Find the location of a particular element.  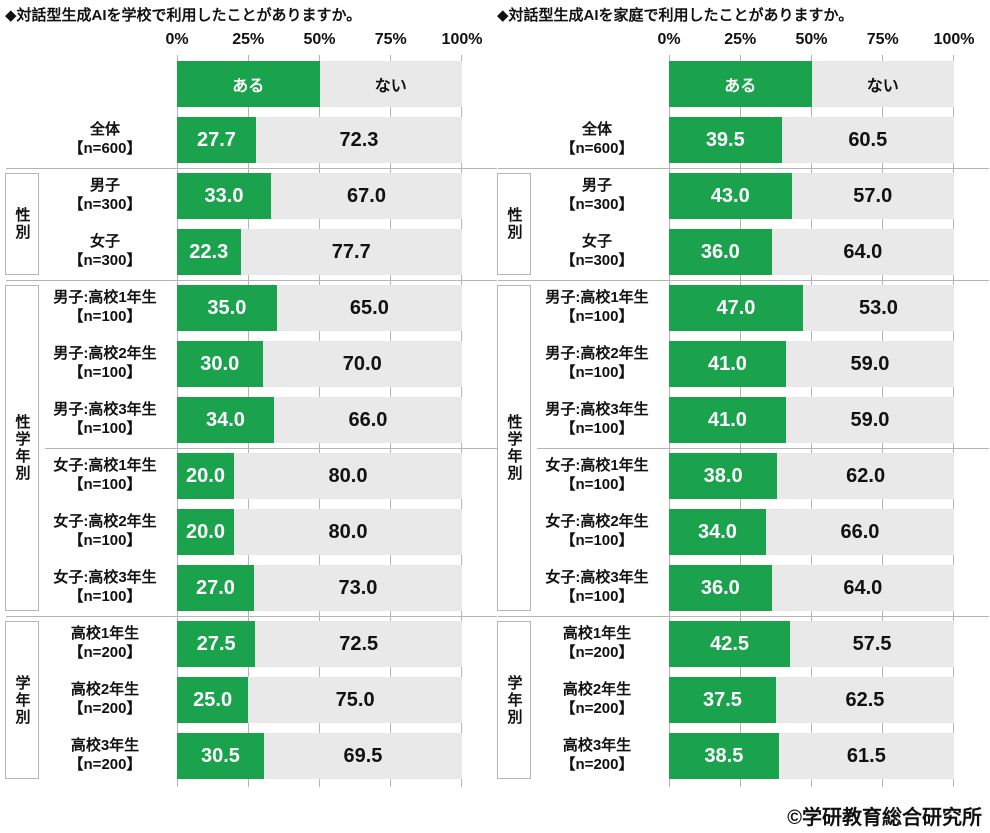

bar-segment-no: 61.5 is located at coordinates (866, 756).